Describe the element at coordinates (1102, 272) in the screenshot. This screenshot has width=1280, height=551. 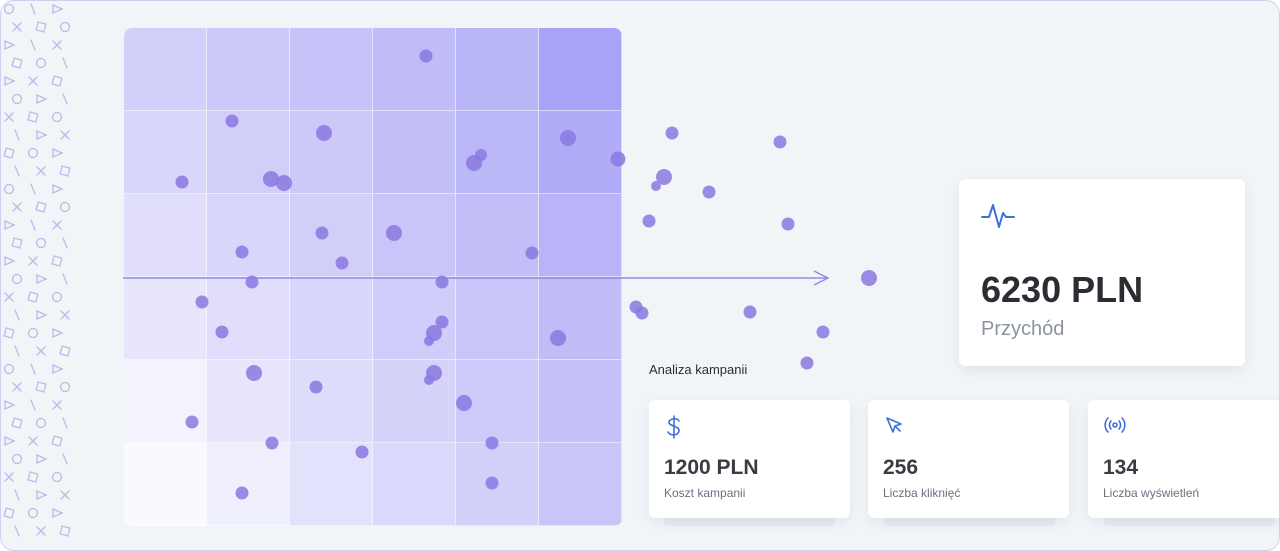
I see `revenue-card: 6230 PLN Przychód` at that location.